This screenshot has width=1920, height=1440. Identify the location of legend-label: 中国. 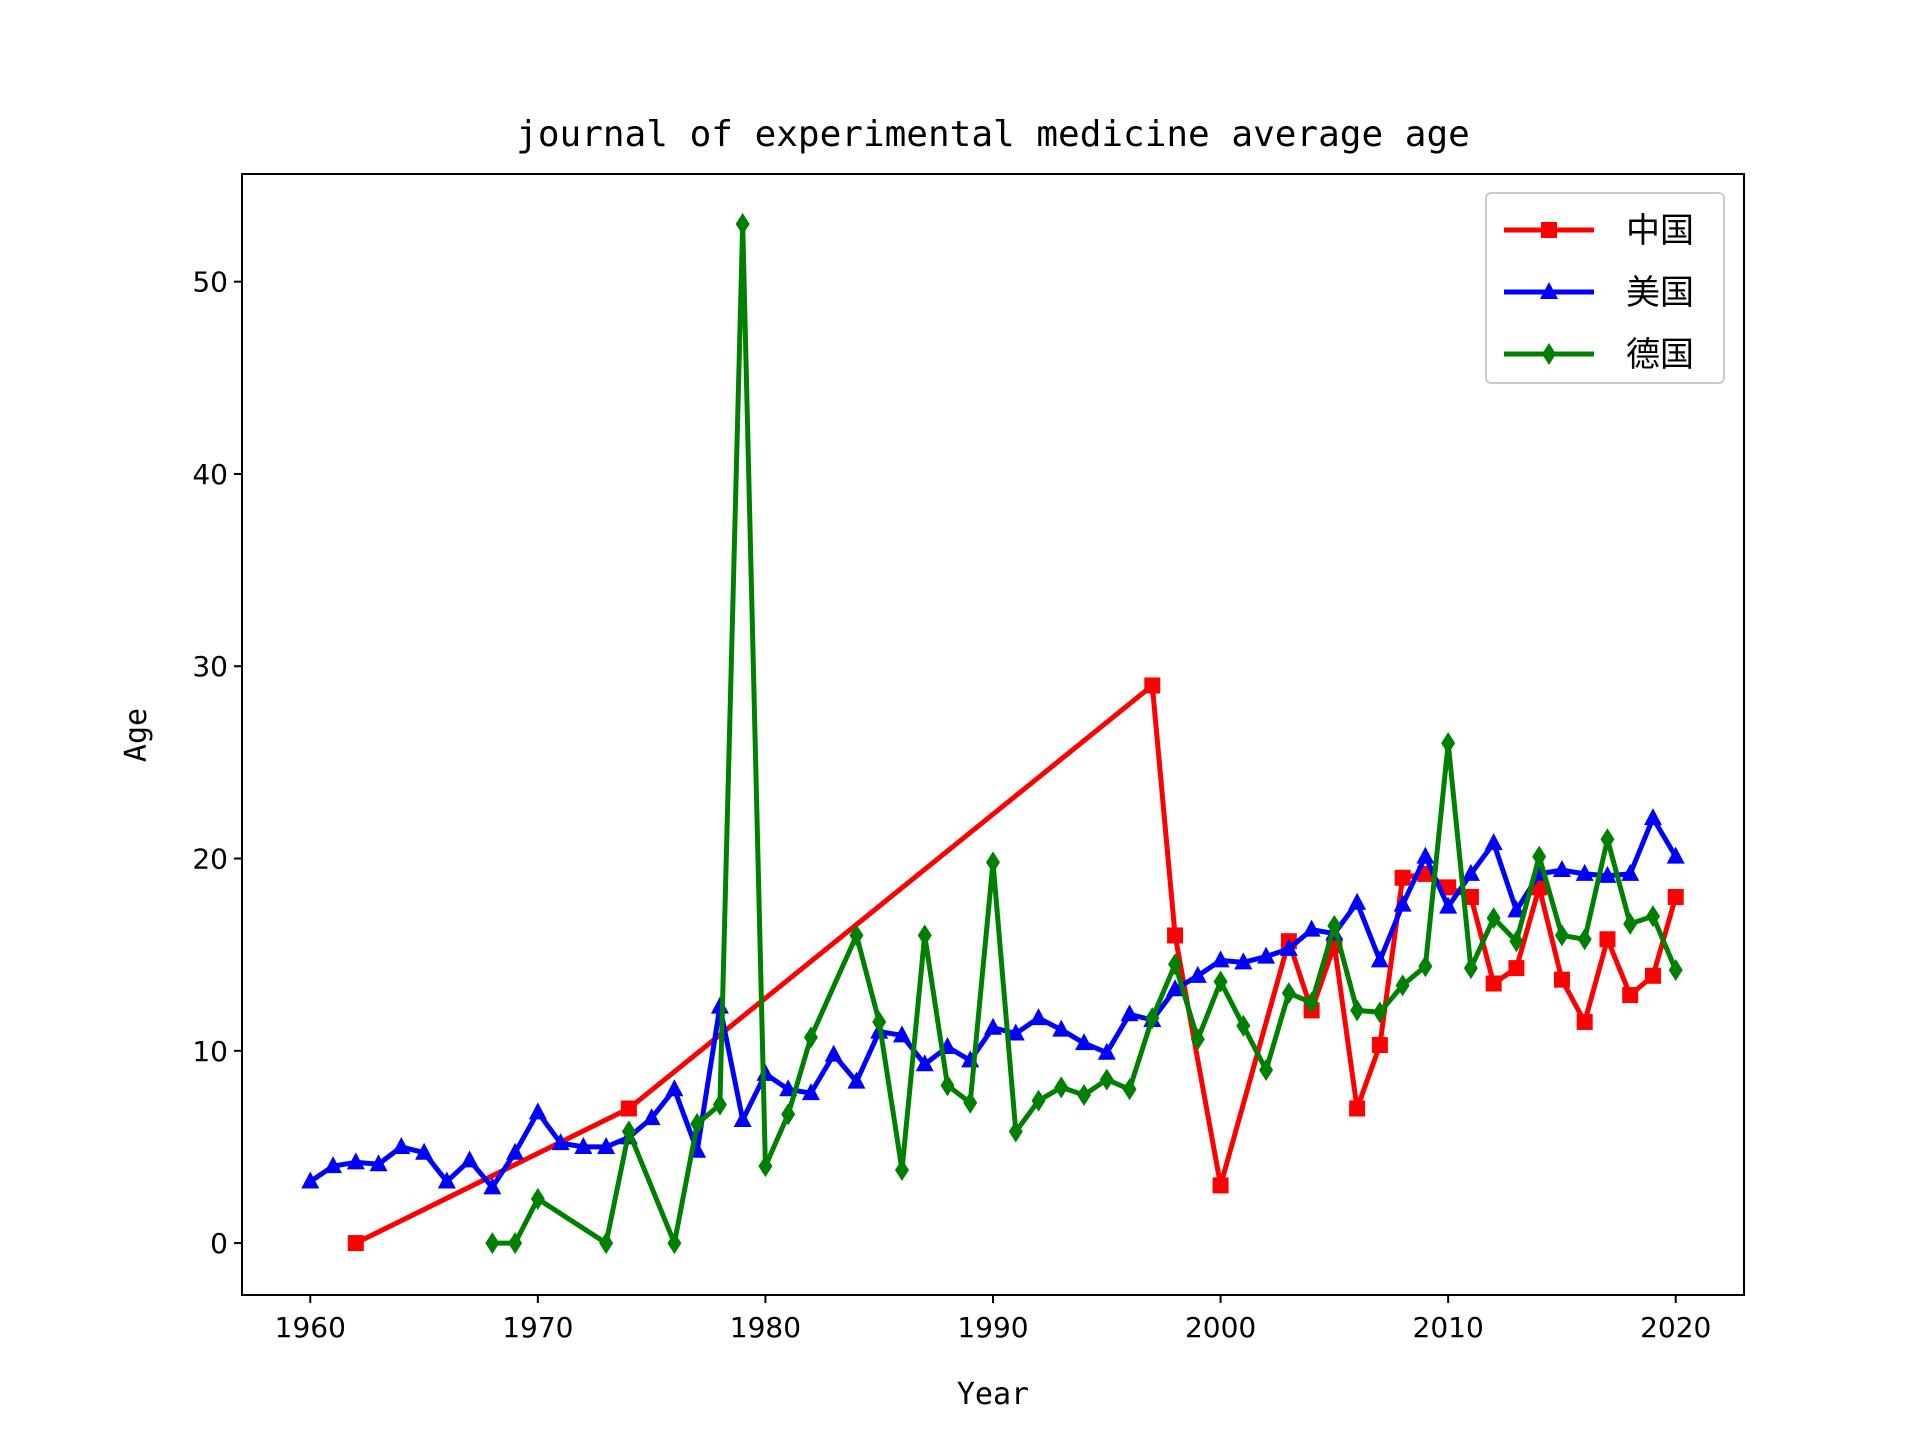
(1660, 231).